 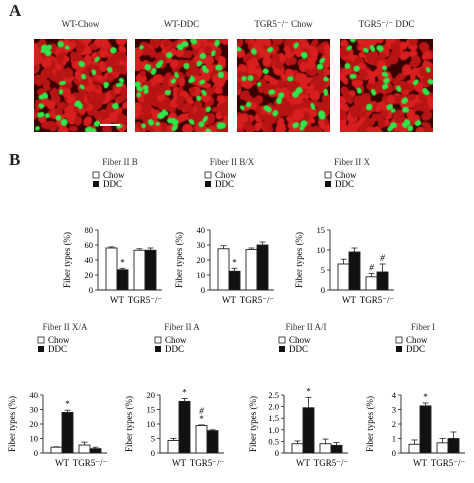 What do you see at coordinates (394, 395) in the screenshot?
I see `y-tick-label: 4` at bounding box center [394, 395].